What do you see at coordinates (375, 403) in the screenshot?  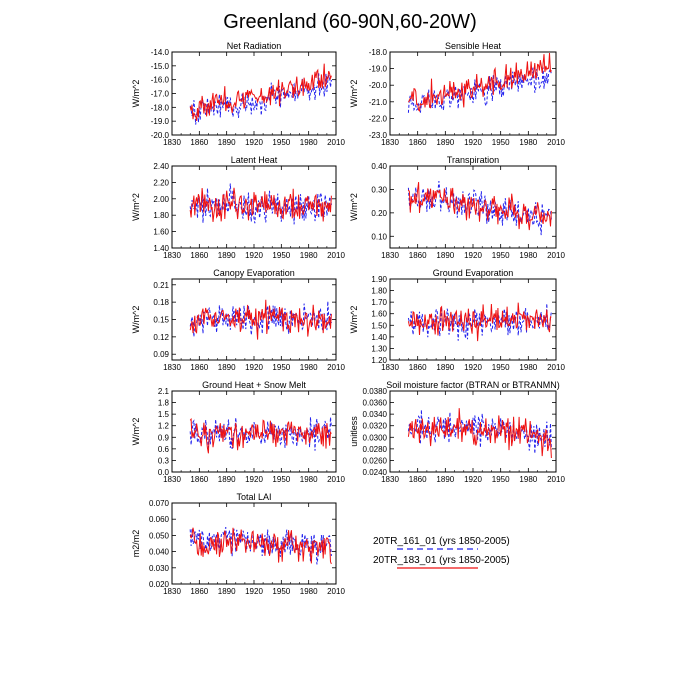 I see `y-tick-label: 0.0360` at bounding box center [375, 403].